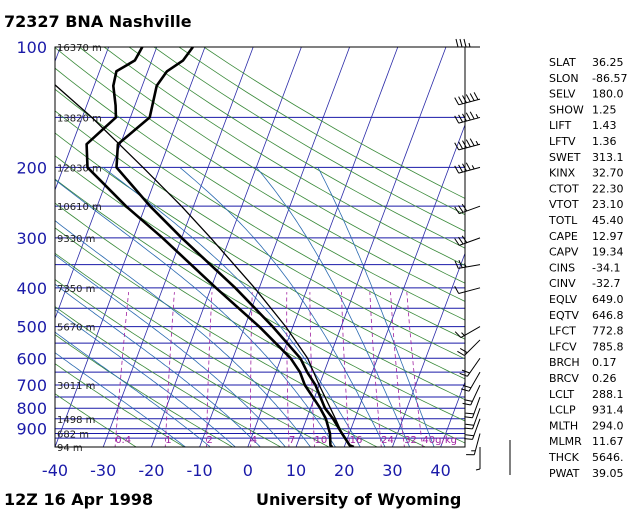 The height and width of the screenshot is (512, 640). What do you see at coordinates (31, 429) in the screenshot?
I see `pressure-tick-label: 900` at bounding box center [31, 429].